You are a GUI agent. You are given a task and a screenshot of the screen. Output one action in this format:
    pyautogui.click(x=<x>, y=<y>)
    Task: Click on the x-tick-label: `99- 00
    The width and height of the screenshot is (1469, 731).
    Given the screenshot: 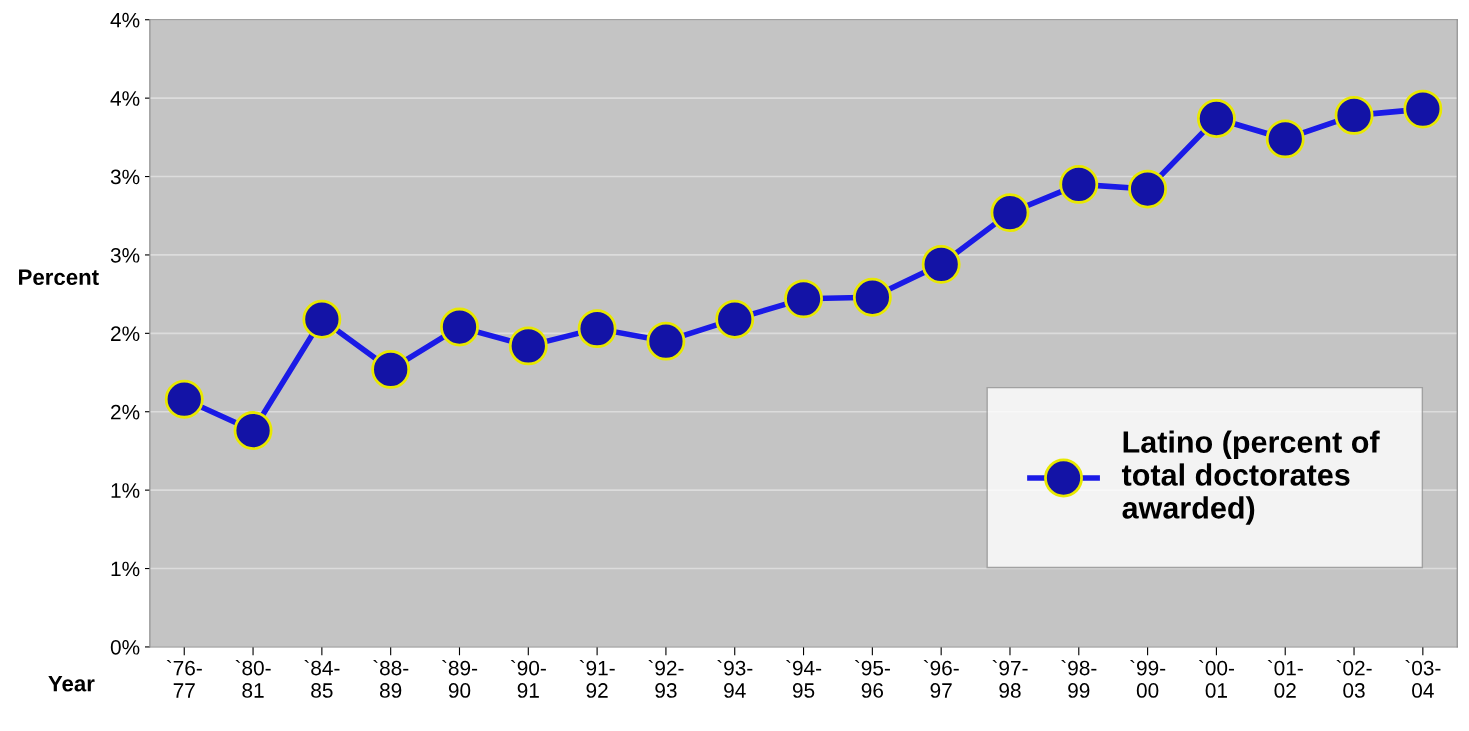 What is the action you would take?
    pyautogui.click(x=1148, y=678)
    